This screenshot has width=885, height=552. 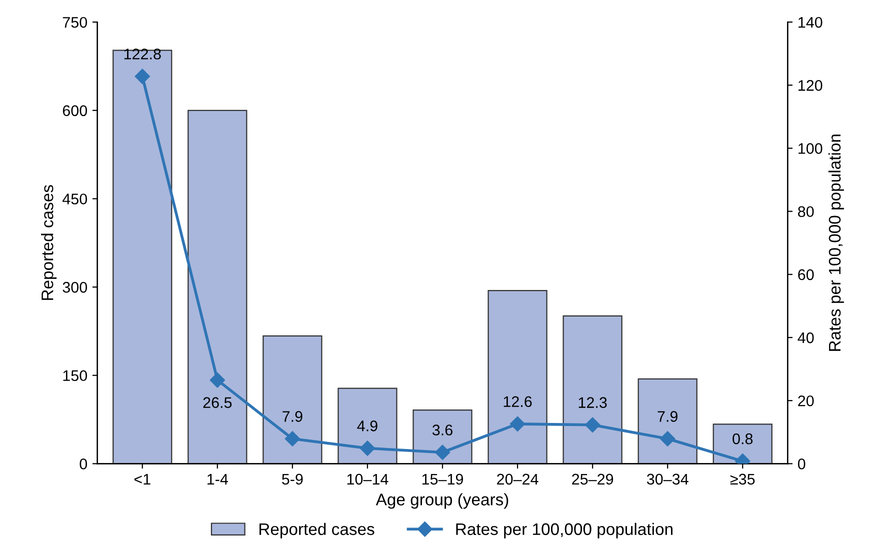 I want to click on x-tick-label: 20–24, so click(x=517, y=479).